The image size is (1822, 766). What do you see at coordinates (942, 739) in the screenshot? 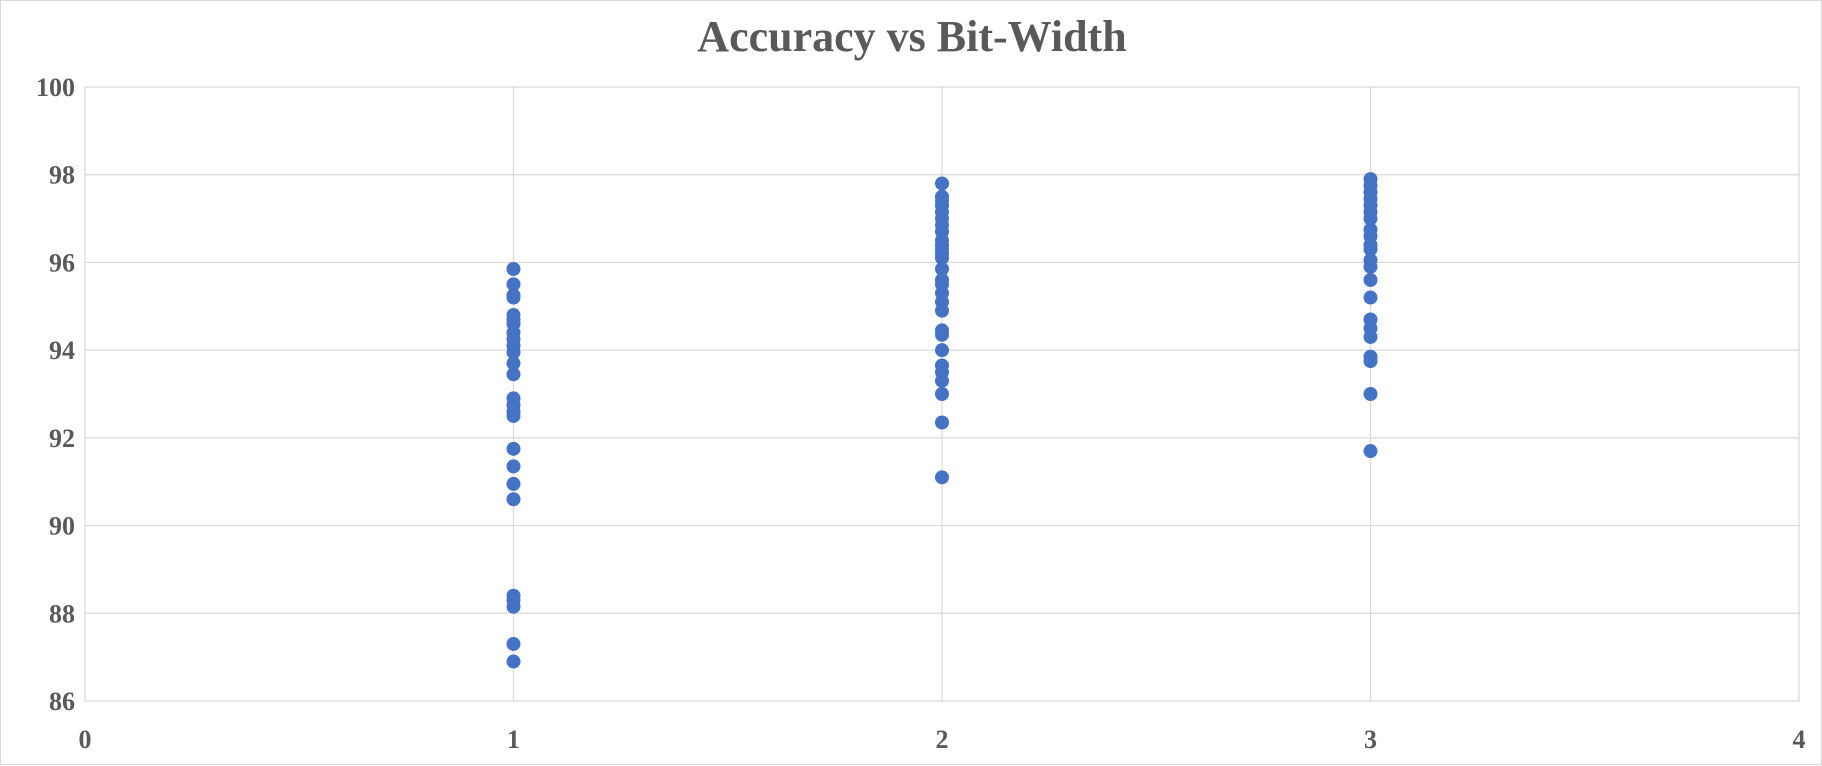
I see `x-tick-label: 2` at bounding box center [942, 739].